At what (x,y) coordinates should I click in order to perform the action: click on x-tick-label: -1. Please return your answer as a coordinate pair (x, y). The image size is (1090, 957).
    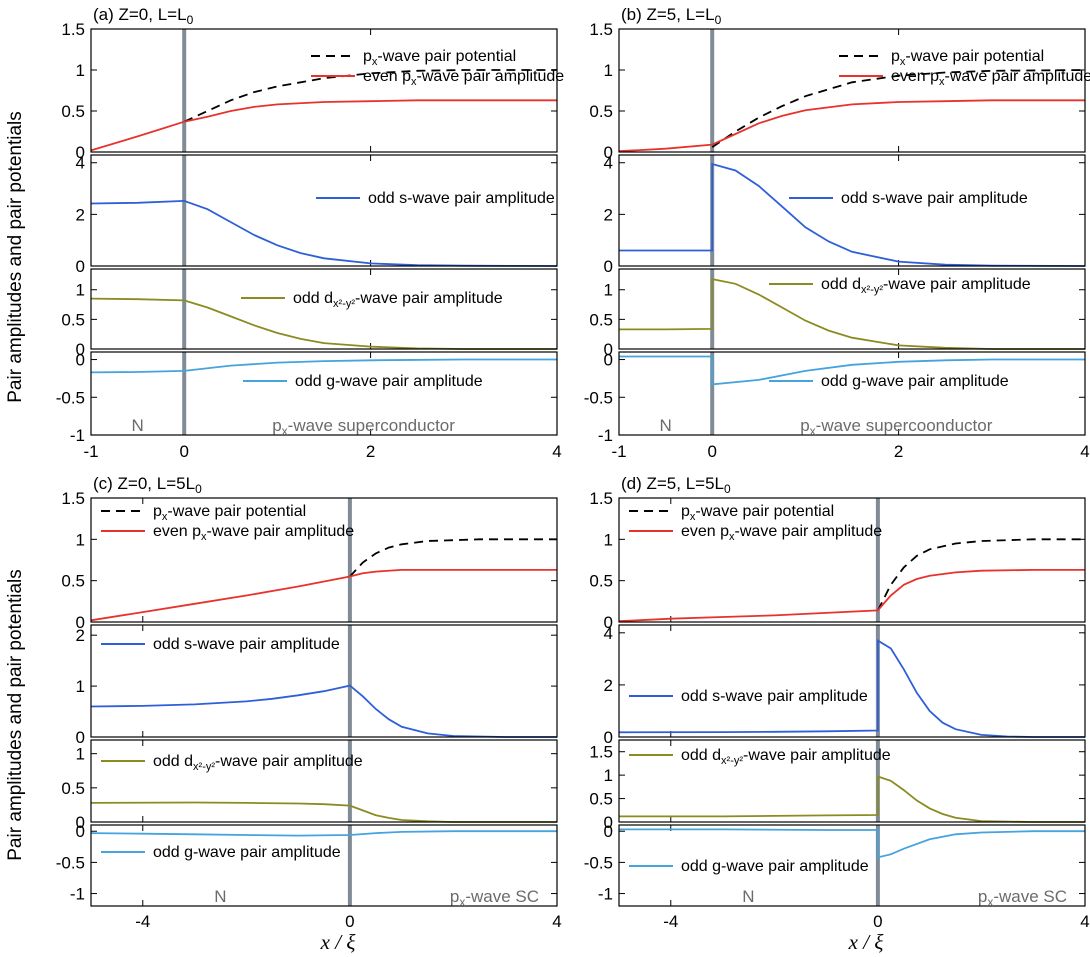
    Looking at the image, I should click on (618, 451).